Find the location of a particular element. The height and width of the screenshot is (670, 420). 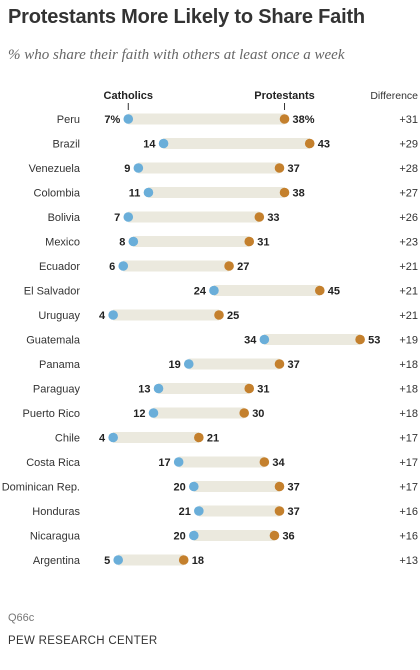

country-label: El Salvador is located at coordinates (52, 292).